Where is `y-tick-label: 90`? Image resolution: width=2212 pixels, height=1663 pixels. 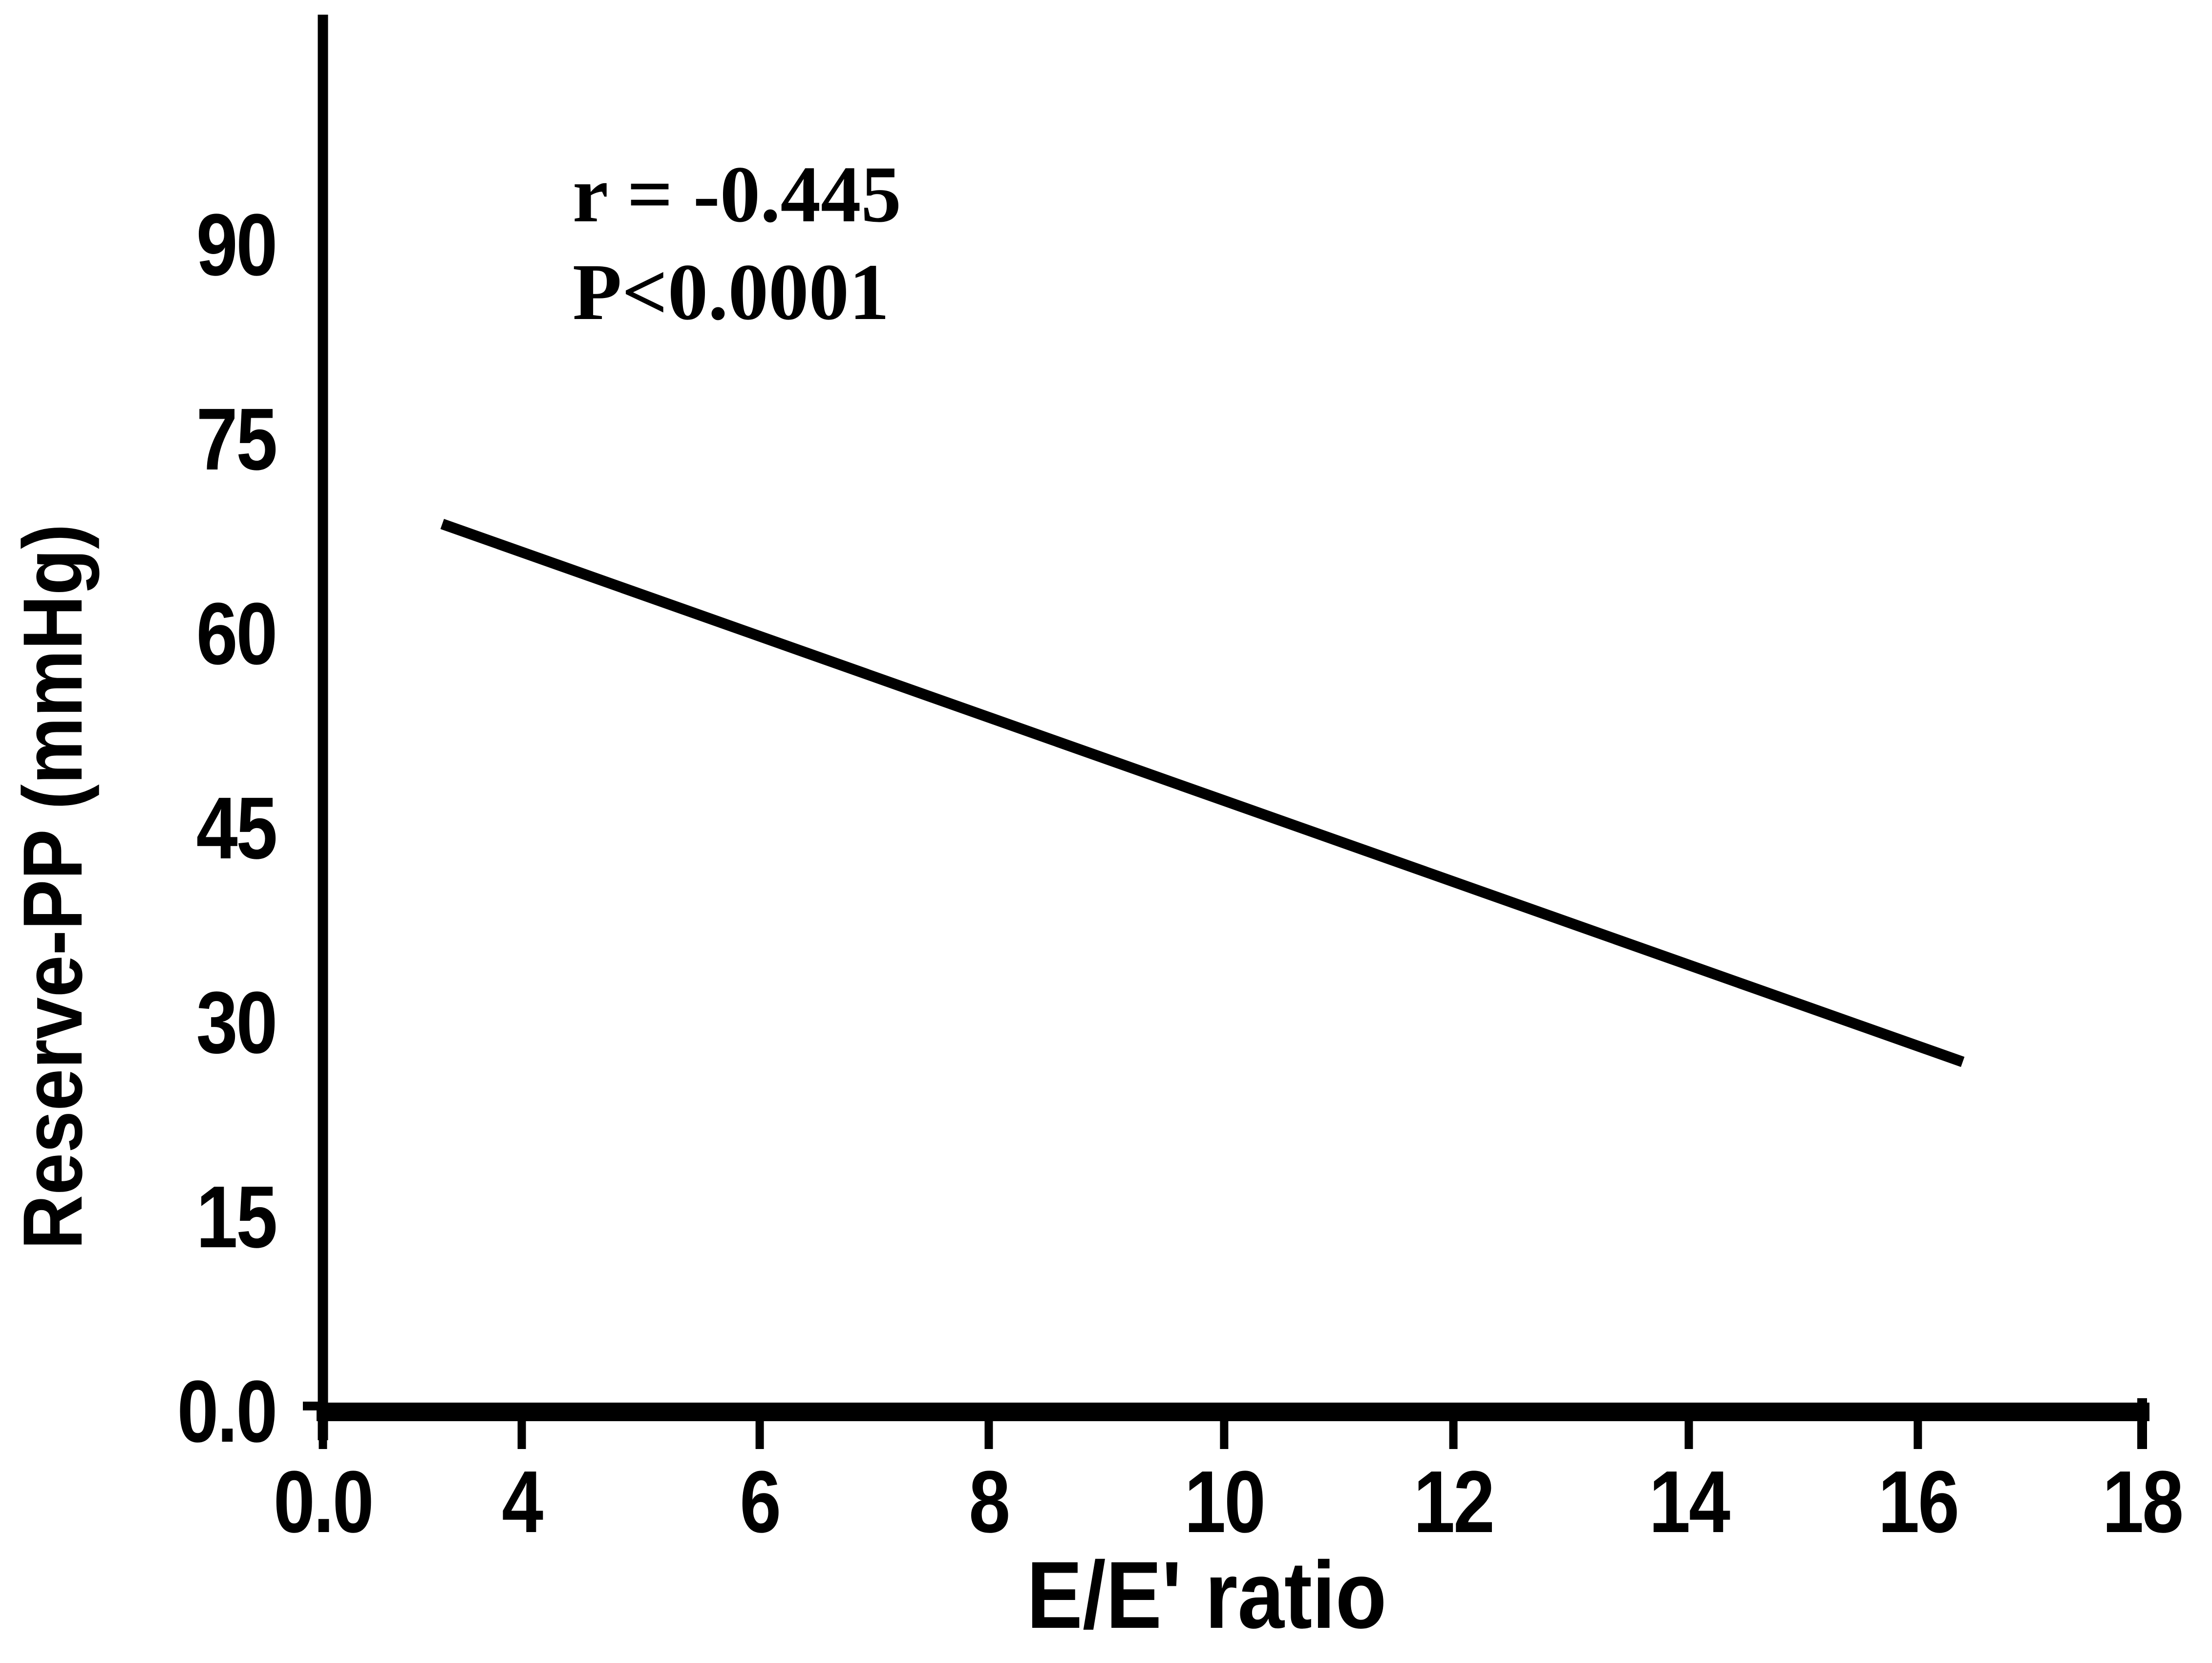 y-tick-label: 90 is located at coordinates (237, 245).